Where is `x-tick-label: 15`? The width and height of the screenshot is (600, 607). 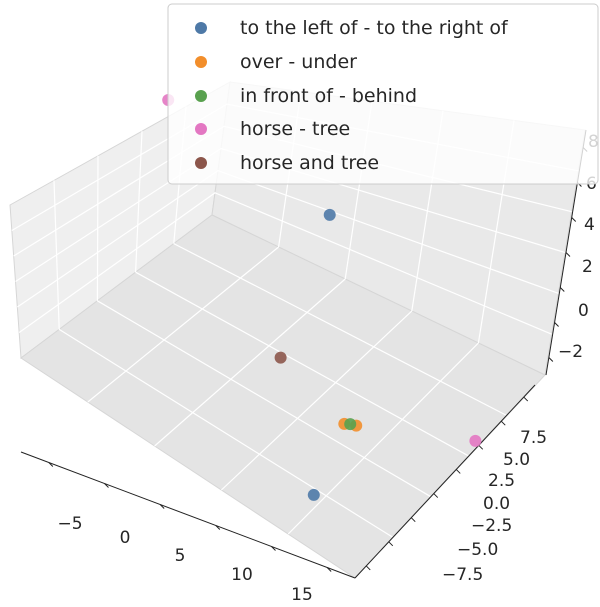 x-tick-label: 15 is located at coordinates (302, 595).